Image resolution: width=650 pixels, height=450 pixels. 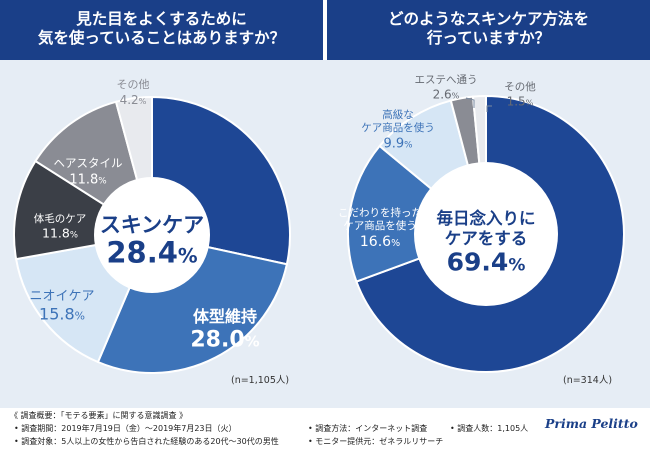 I want to click on survey-method: • 調査方法：インターネット調査, so click(x=368, y=428).